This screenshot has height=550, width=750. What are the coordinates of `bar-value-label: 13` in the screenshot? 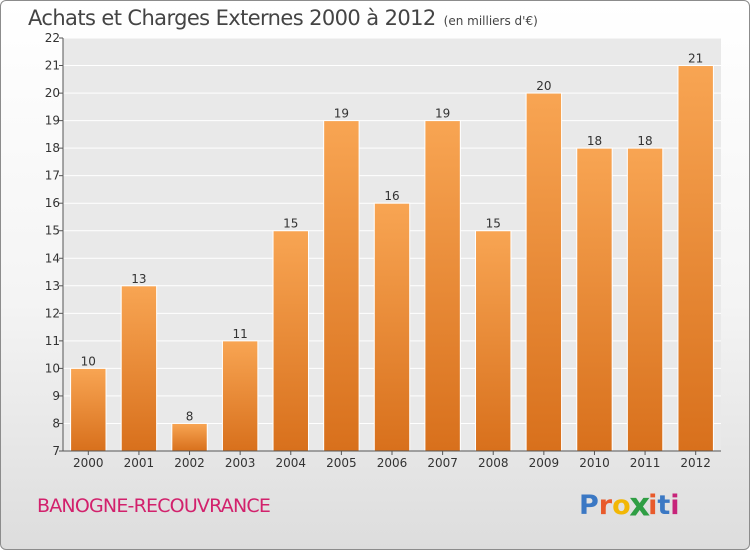 It's located at (138, 279).